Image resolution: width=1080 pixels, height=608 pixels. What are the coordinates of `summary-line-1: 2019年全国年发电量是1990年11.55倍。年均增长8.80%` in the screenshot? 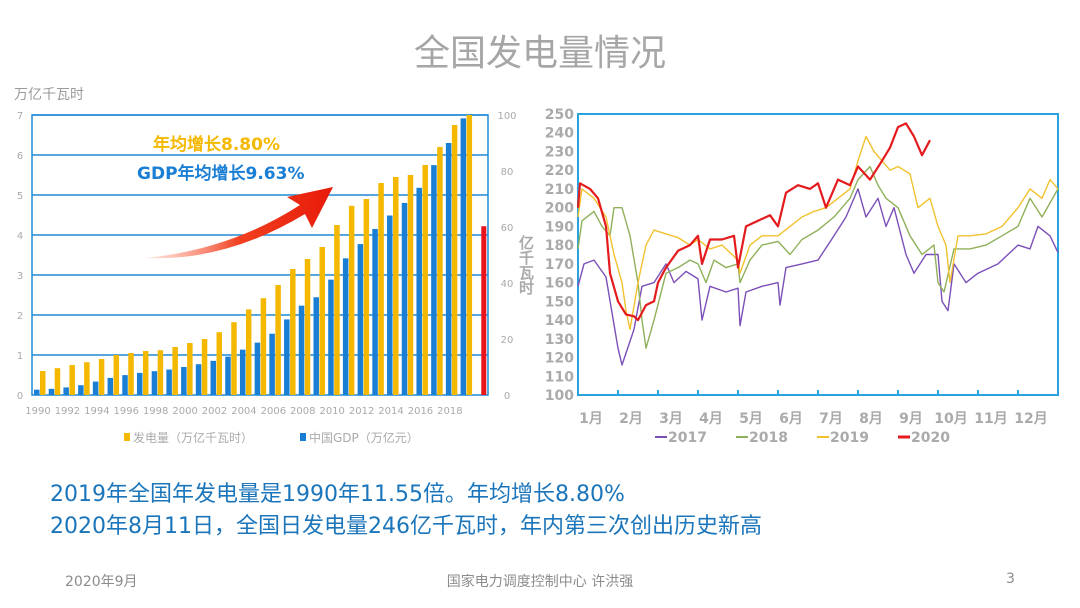 It's located at (337, 494).